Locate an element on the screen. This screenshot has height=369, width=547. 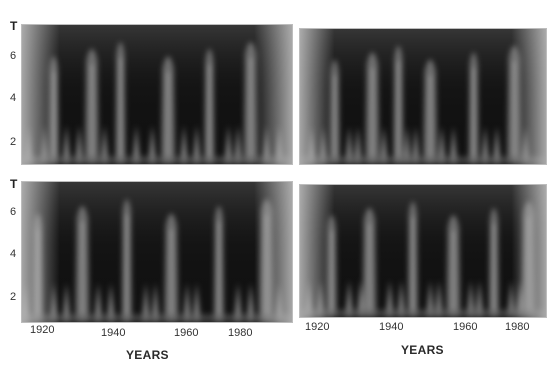
x-tick-right-1960: 1960 is located at coordinates (465, 327).